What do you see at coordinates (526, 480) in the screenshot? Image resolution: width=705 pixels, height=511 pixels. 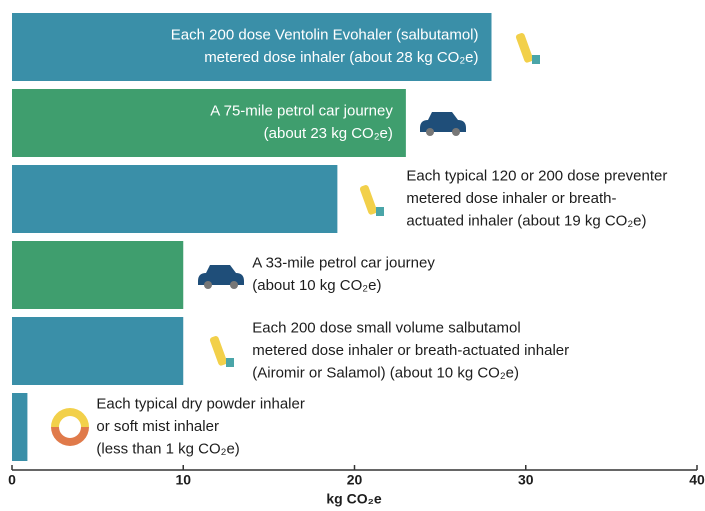 I see `x-tick-label: 30` at bounding box center [526, 480].